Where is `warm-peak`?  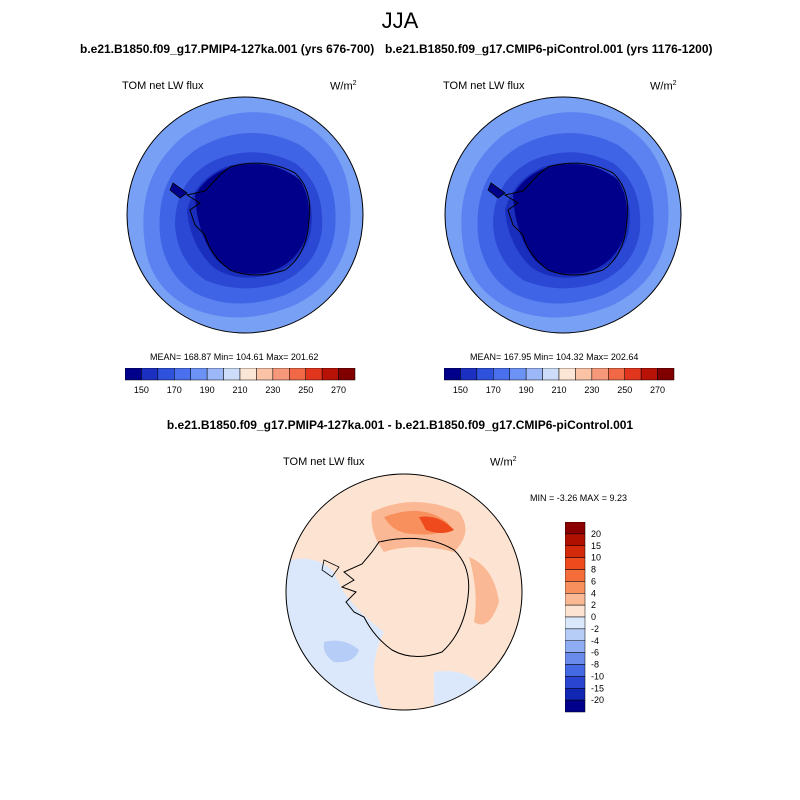
warm-peak is located at coordinates (436, 524).